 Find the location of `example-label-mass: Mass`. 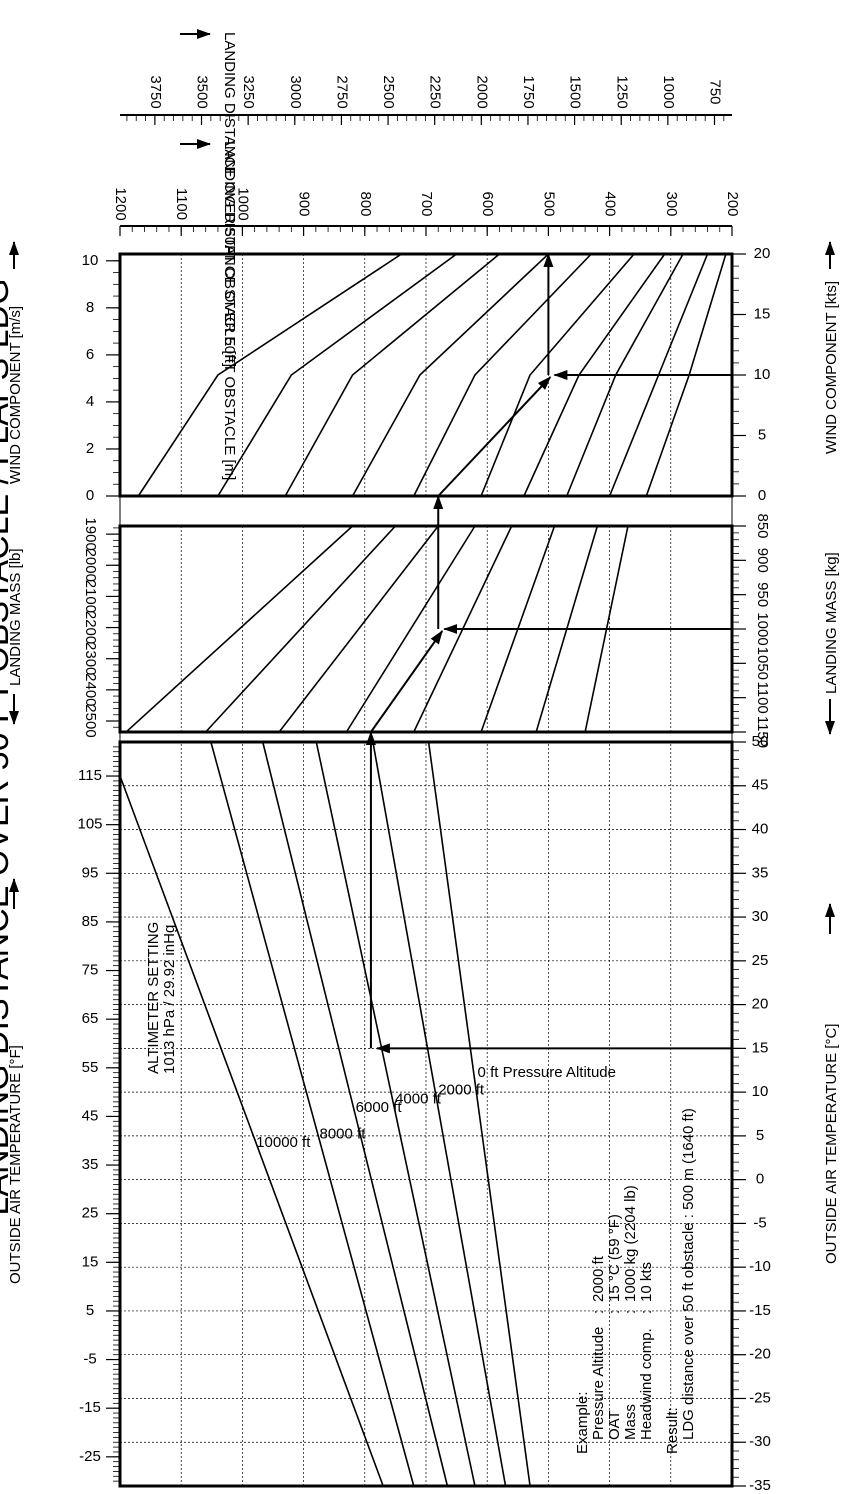

example-label-mass: Mass is located at coordinates (630, 1422).